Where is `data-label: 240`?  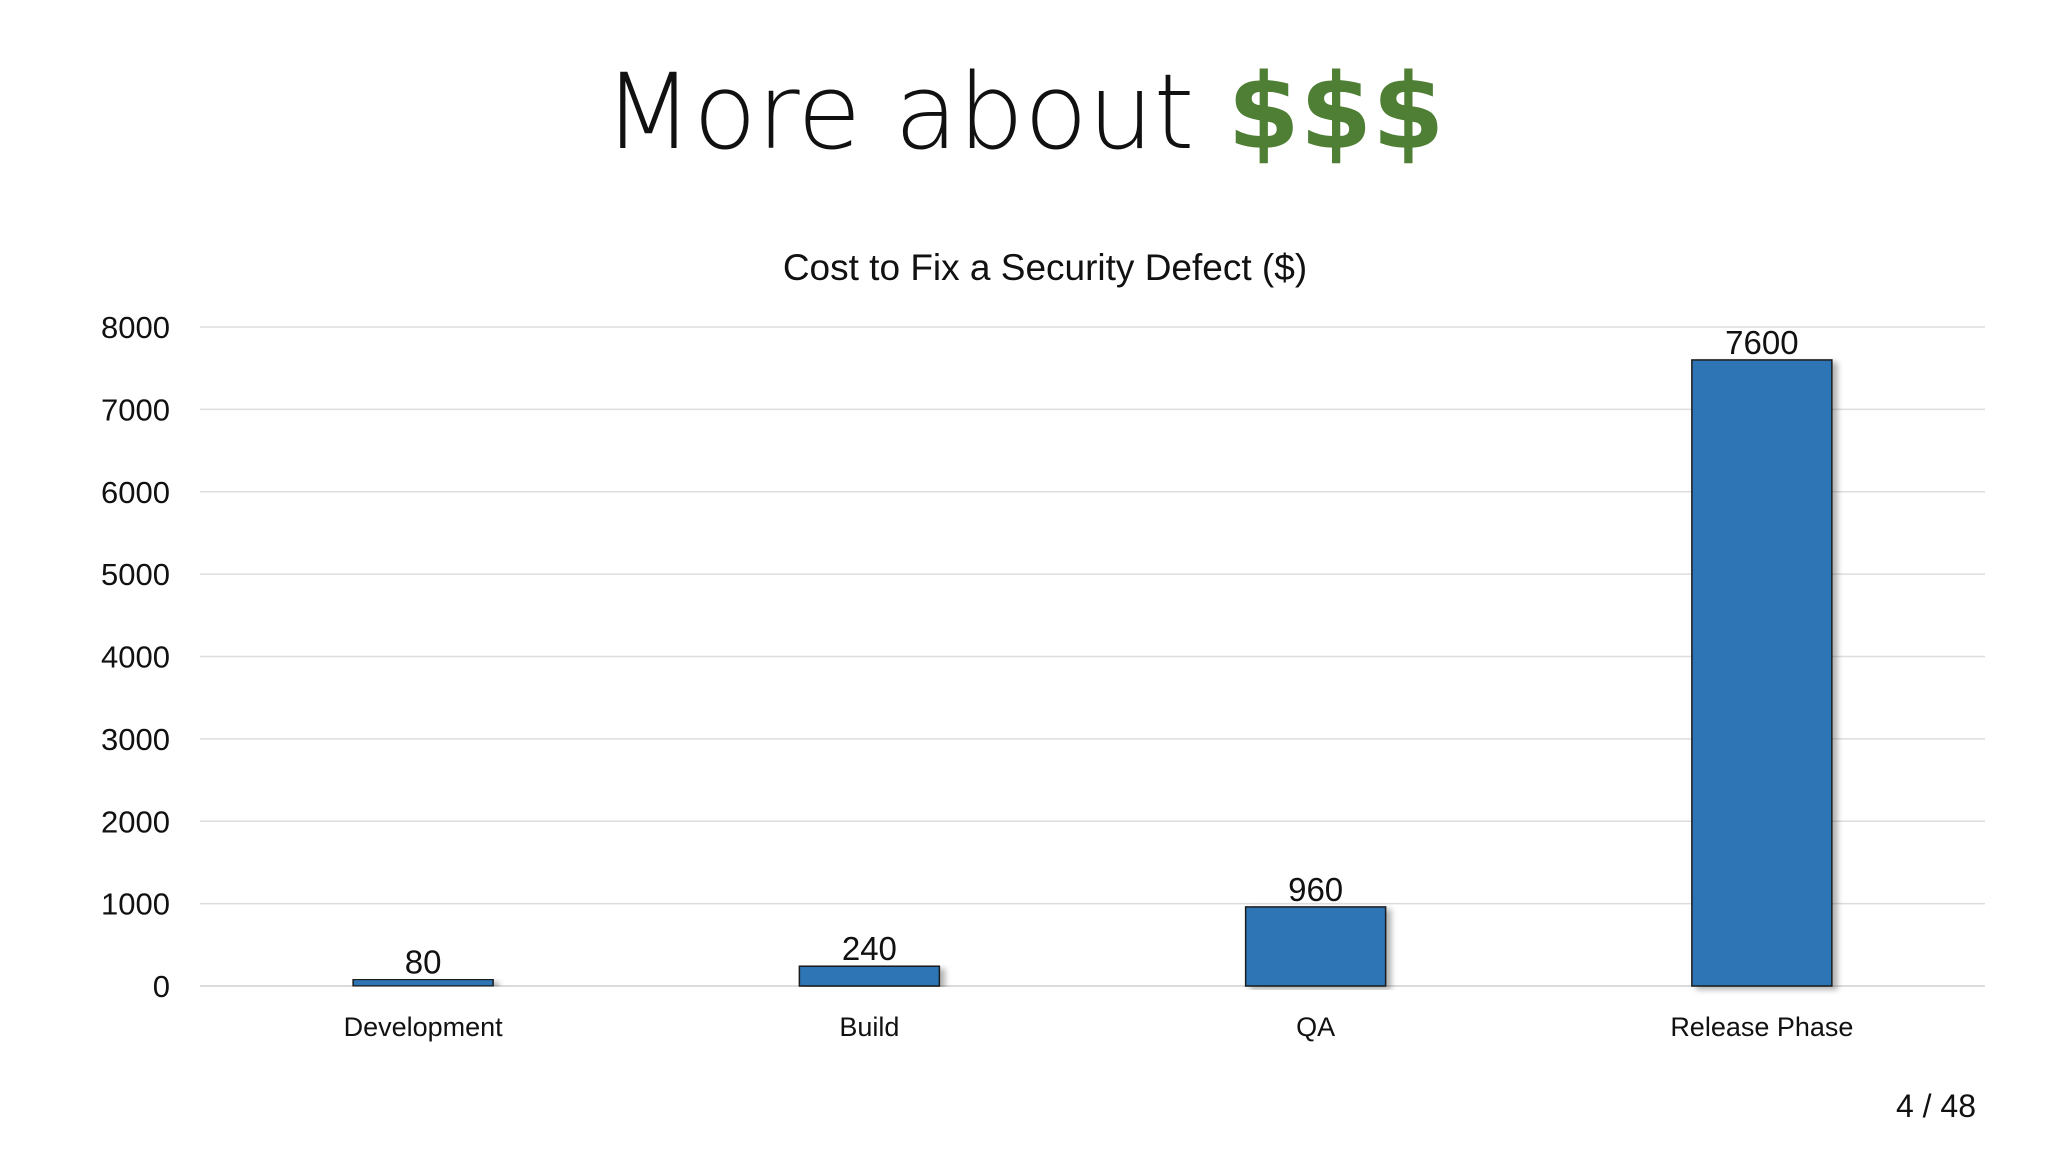
data-label: 240 is located at coordinates (869, 948).